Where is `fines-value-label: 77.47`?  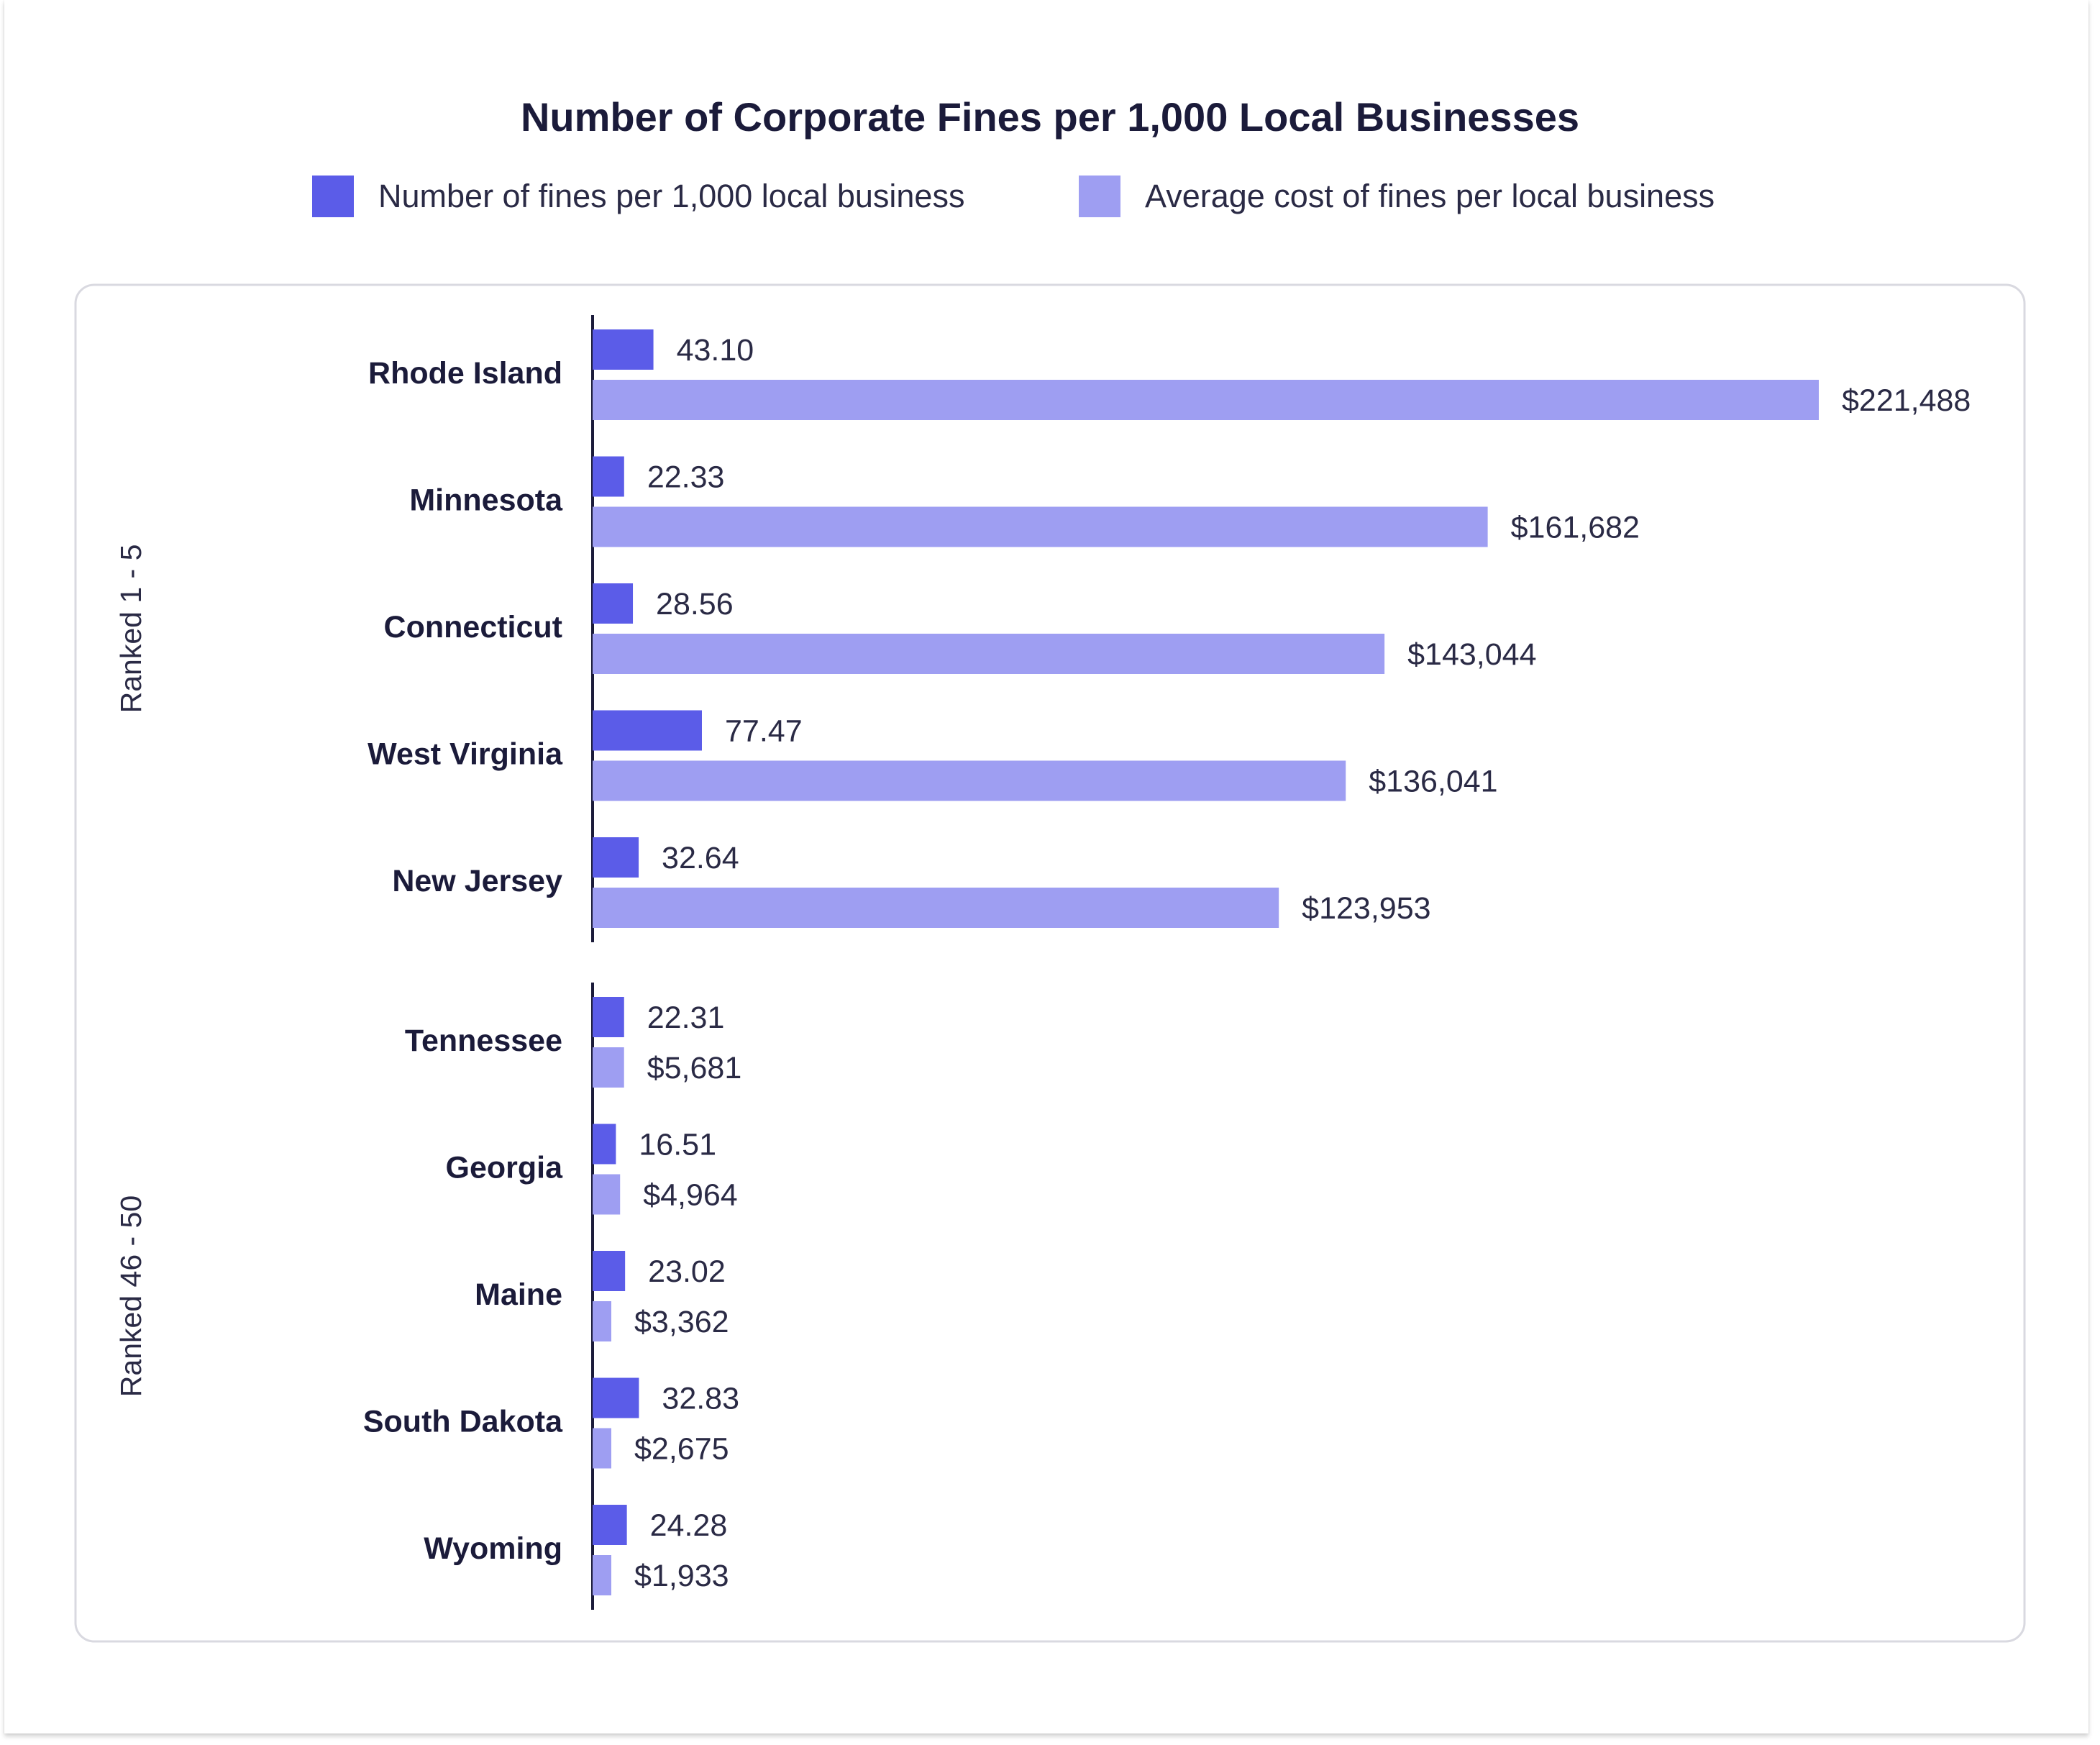
fines-value-label: 77.47 is located at coordinates (764, 731).